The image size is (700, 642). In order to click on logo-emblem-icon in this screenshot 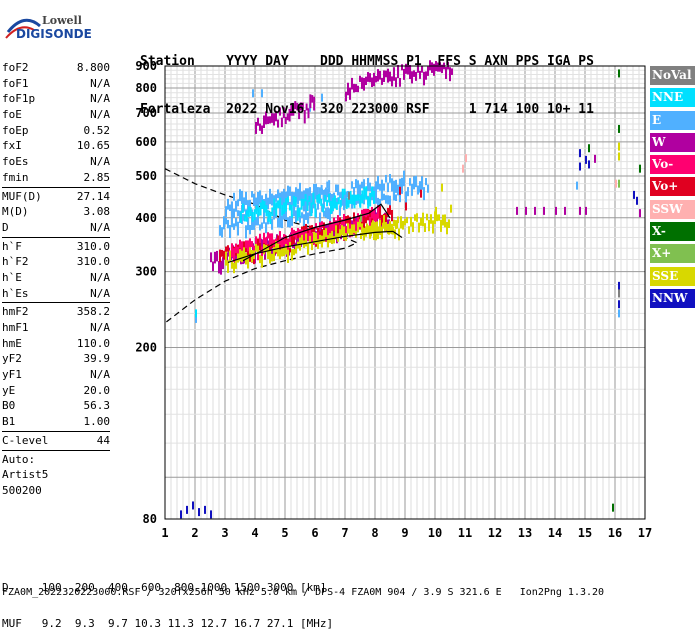, I will do `click(23, 28)`.